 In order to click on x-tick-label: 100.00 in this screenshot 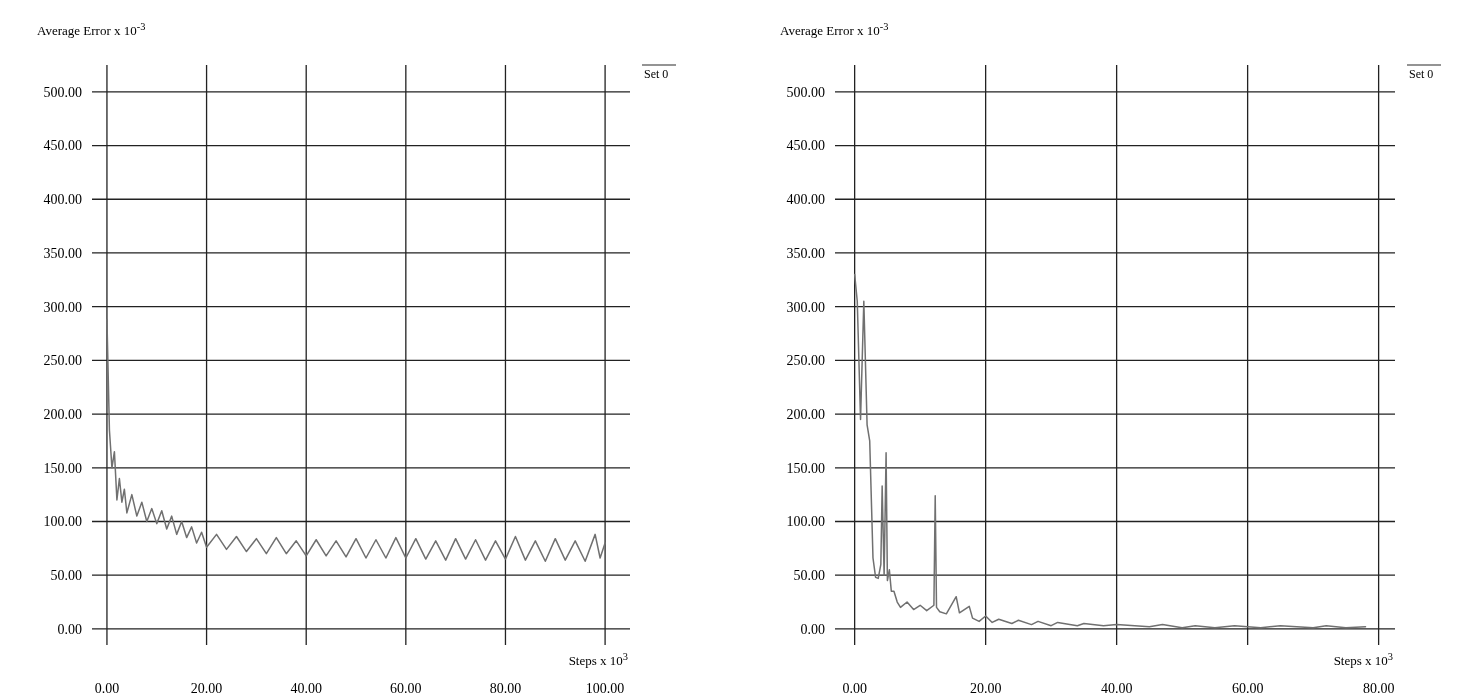, I will do `click(605, 688)`.